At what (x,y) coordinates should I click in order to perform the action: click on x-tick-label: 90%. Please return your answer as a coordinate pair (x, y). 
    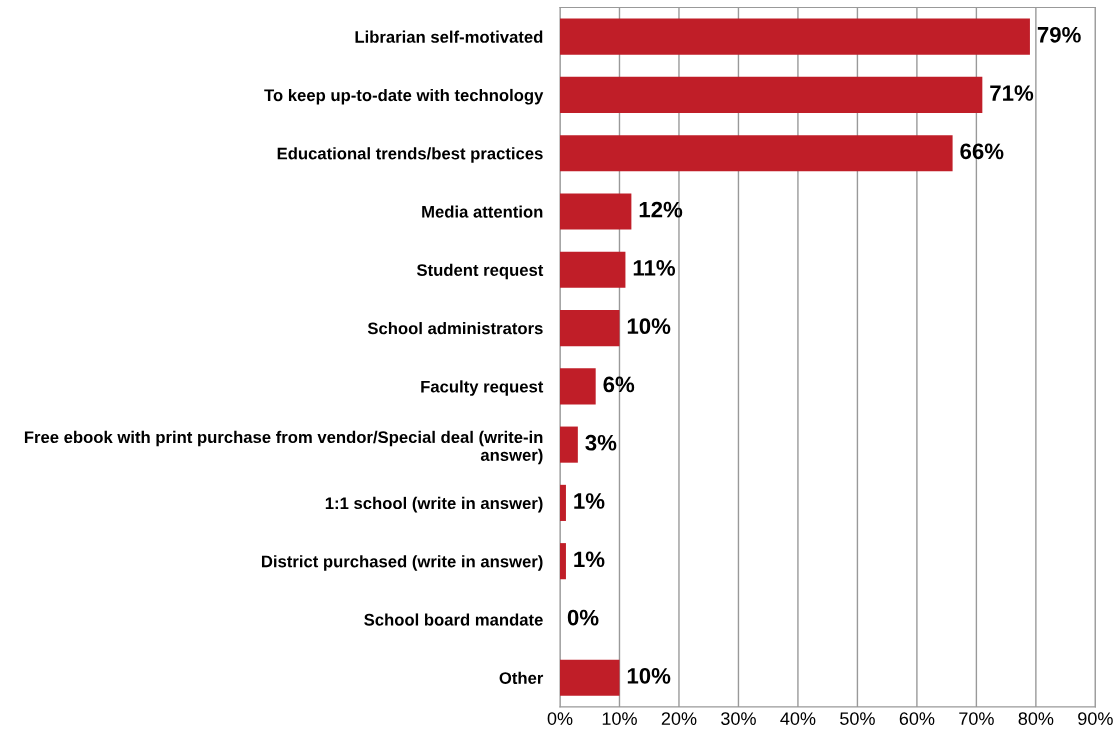
    Looking at the image, I should click on (1095, 718).